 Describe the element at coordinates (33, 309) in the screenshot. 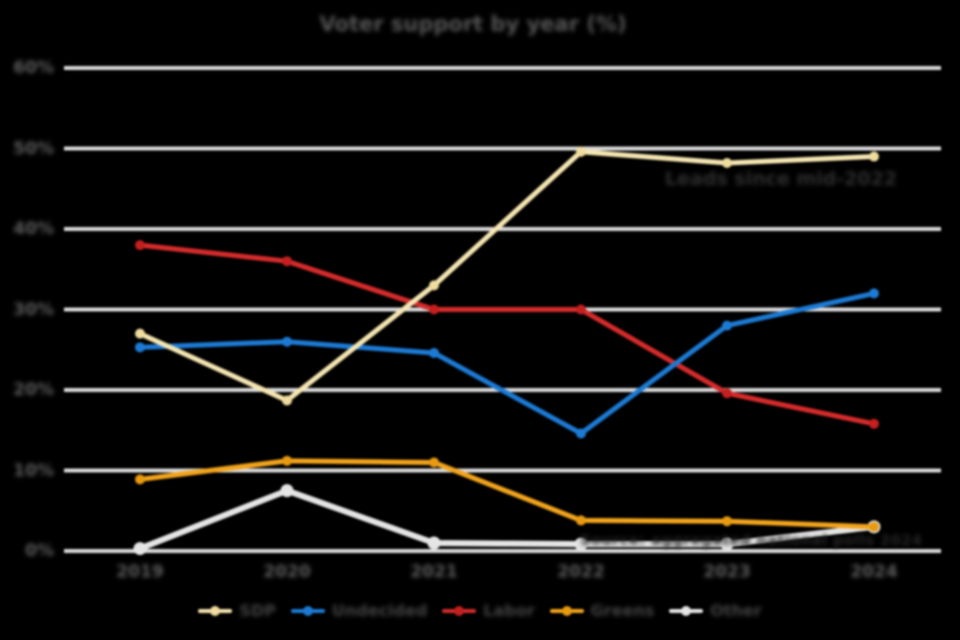

I see `y-axis-tick-30: 30%` at that location.